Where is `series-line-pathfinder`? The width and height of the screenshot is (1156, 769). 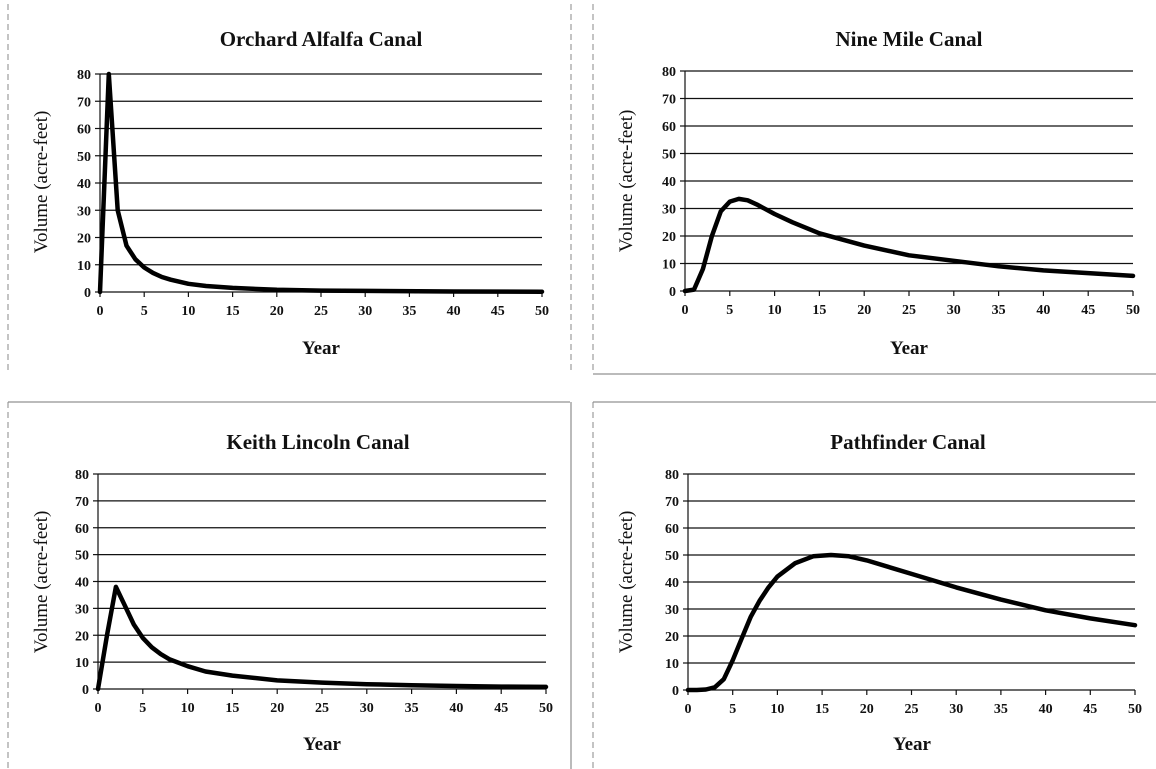 series-line-pathfinder is located at coordinates (911, 622).